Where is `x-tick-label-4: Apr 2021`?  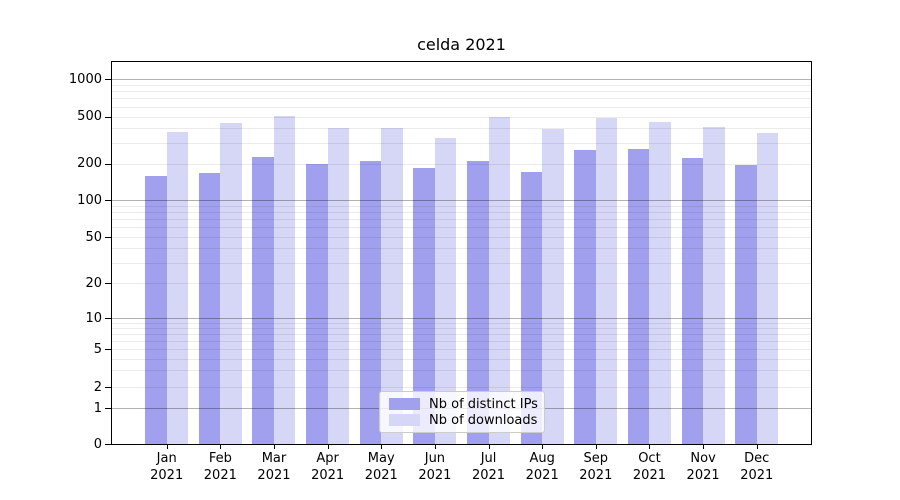 x-tick-label-4: Apr 2021 is located at coordinates (328, 467).